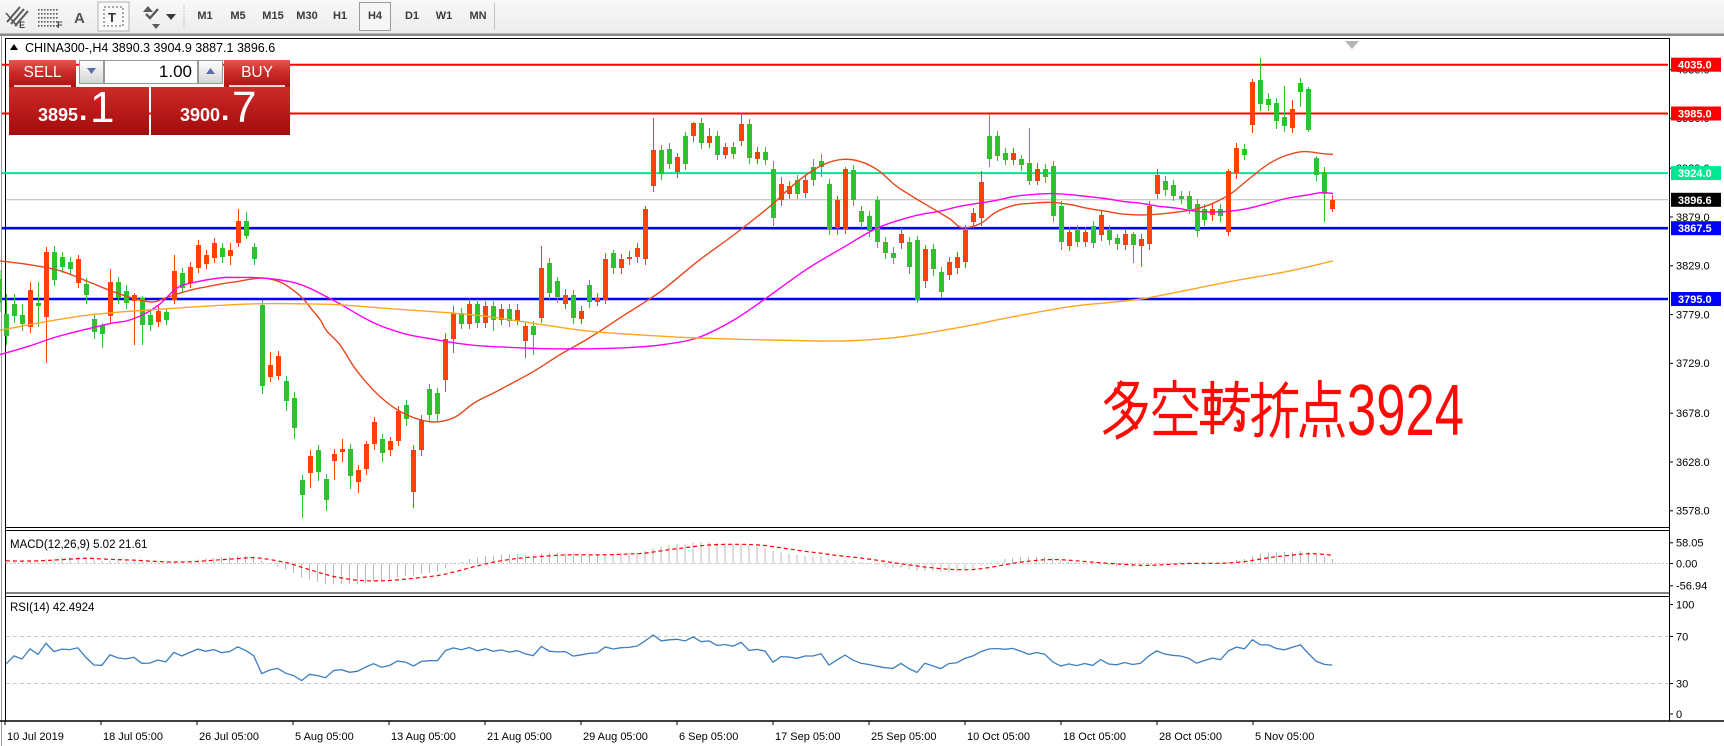 This screenshot has width=1724, height=746. I want to click on svg-text: 5 Aug 05:00, so click(324, 737).